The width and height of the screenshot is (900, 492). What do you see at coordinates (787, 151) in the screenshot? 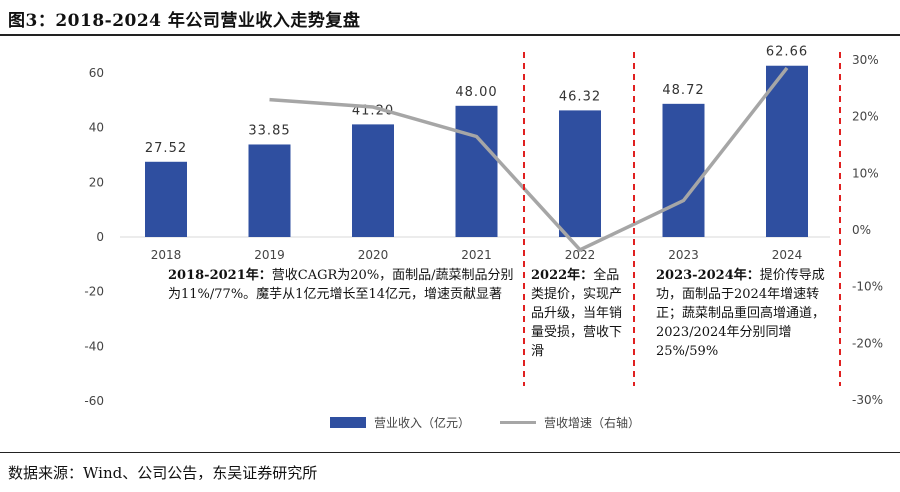
I see `revenue-bar-2024` at bounding box center [787, 151].